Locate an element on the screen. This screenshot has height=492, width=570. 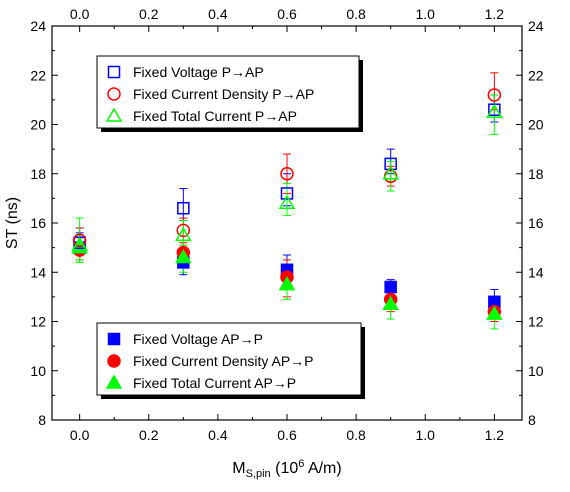
y-right-tick-label: 16 is located at coordinates (536, 223).